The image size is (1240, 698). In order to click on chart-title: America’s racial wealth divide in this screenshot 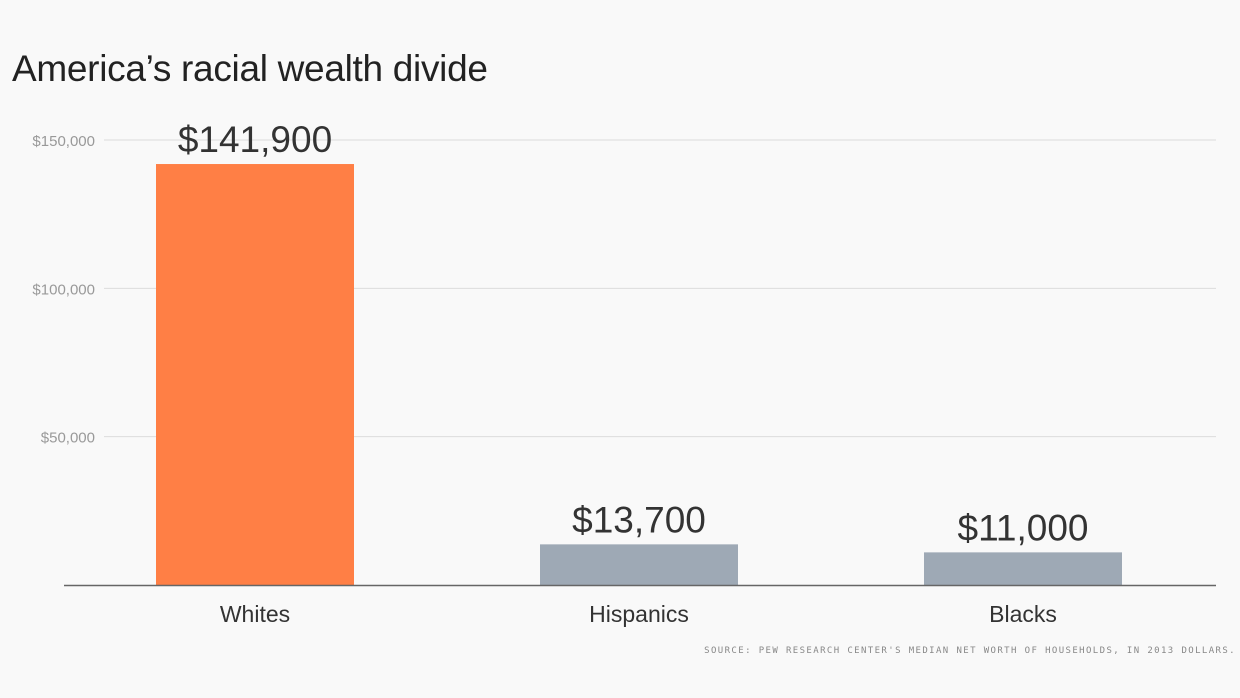, I will do `click(250, 68)`.